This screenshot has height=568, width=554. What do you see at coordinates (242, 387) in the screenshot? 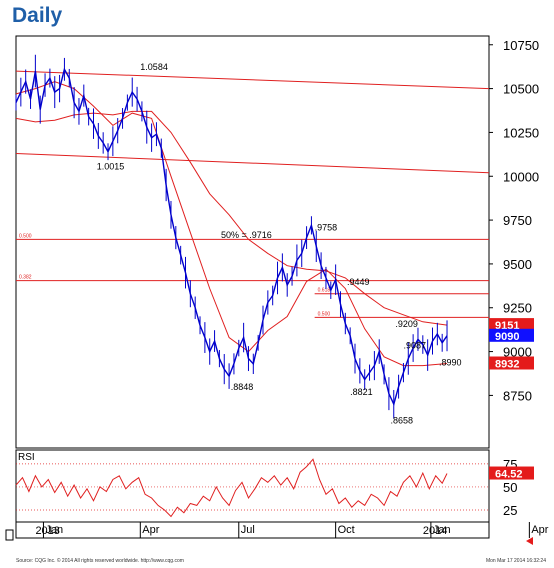
I see `price-annotation: .8848` at bounding box center [242, 387].